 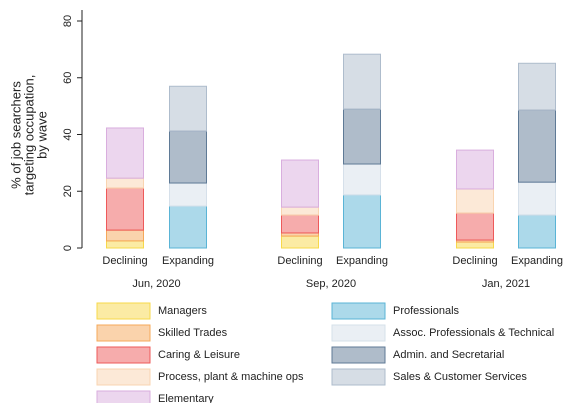 I want to click on legend-label: Caring & Leisure, so click(x=199, y=355).